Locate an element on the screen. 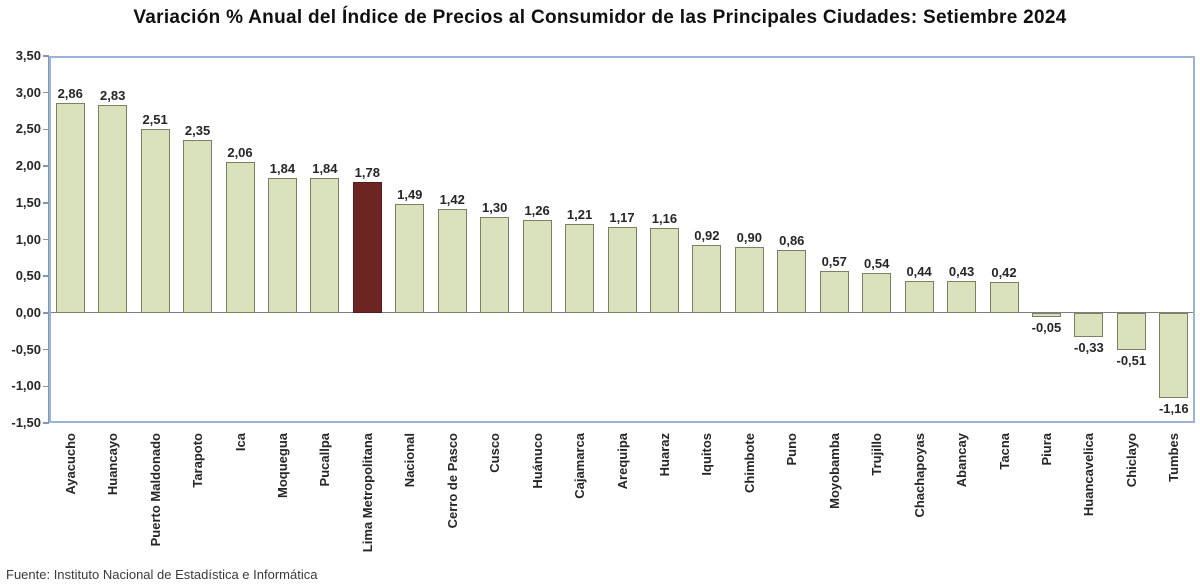  bar-tarapoto is located at coordinates (198, 226).